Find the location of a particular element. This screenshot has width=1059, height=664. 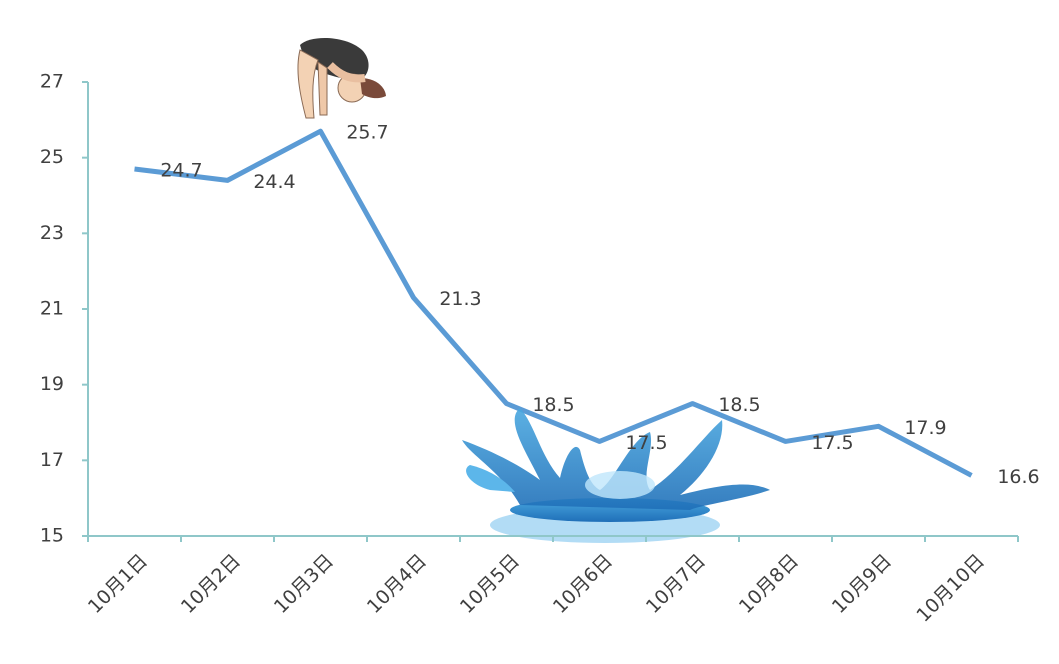

y-tick-label: 21 is located at coordinates (52, 309).